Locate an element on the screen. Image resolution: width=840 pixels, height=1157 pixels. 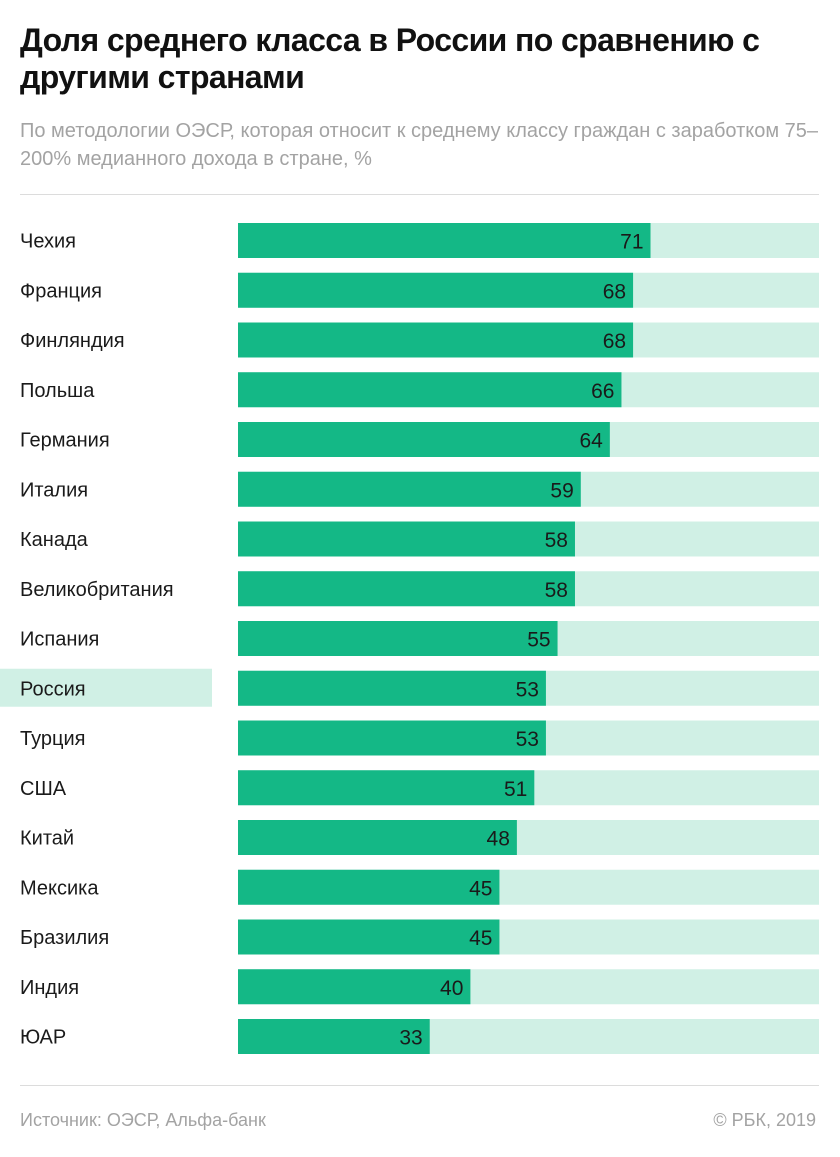
data-label: 33 is located at coordinates (410, 1038).